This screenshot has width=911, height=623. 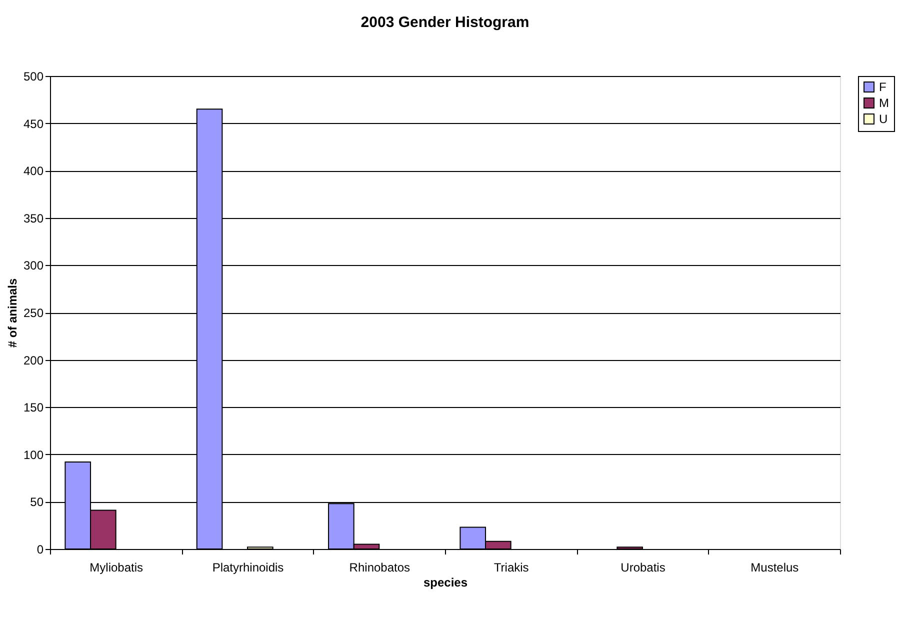 I want to click on y-tick-label: 50, so click(x=37, y=502).